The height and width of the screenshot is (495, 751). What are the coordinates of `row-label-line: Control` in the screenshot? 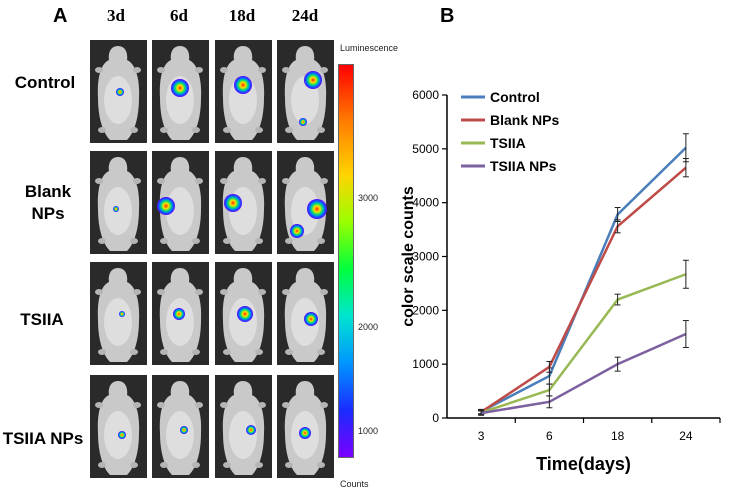 It's located at (45, 82).